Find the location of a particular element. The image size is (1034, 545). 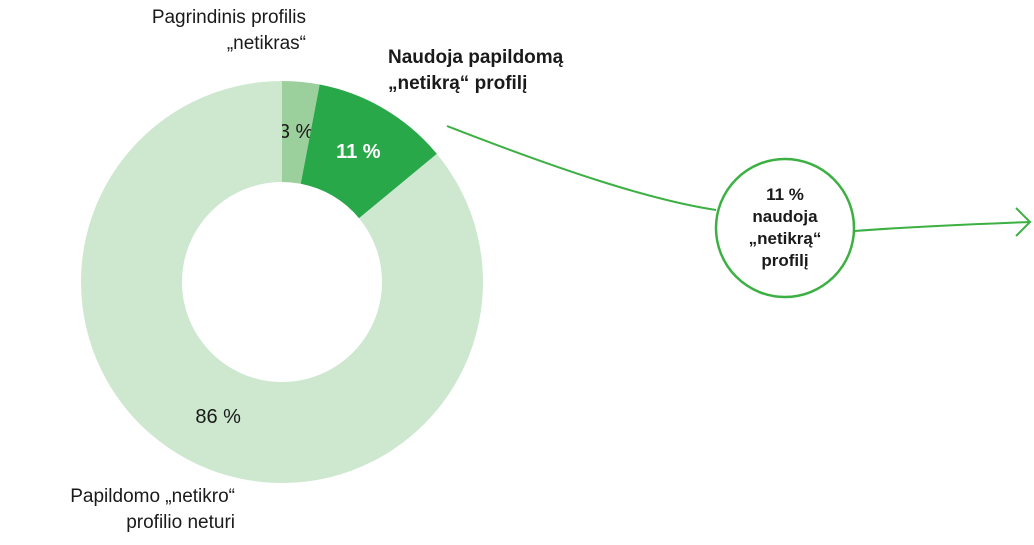

connector-line is located at coordinates (581, 168).